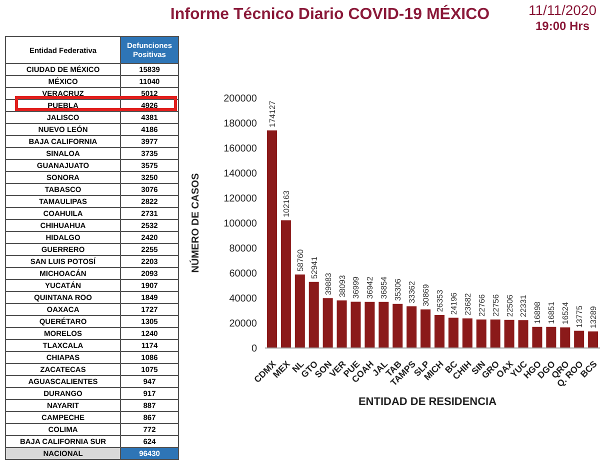 The image size is (612, 470). I want to click on y-tick-label: 180000, so click(241, 124).